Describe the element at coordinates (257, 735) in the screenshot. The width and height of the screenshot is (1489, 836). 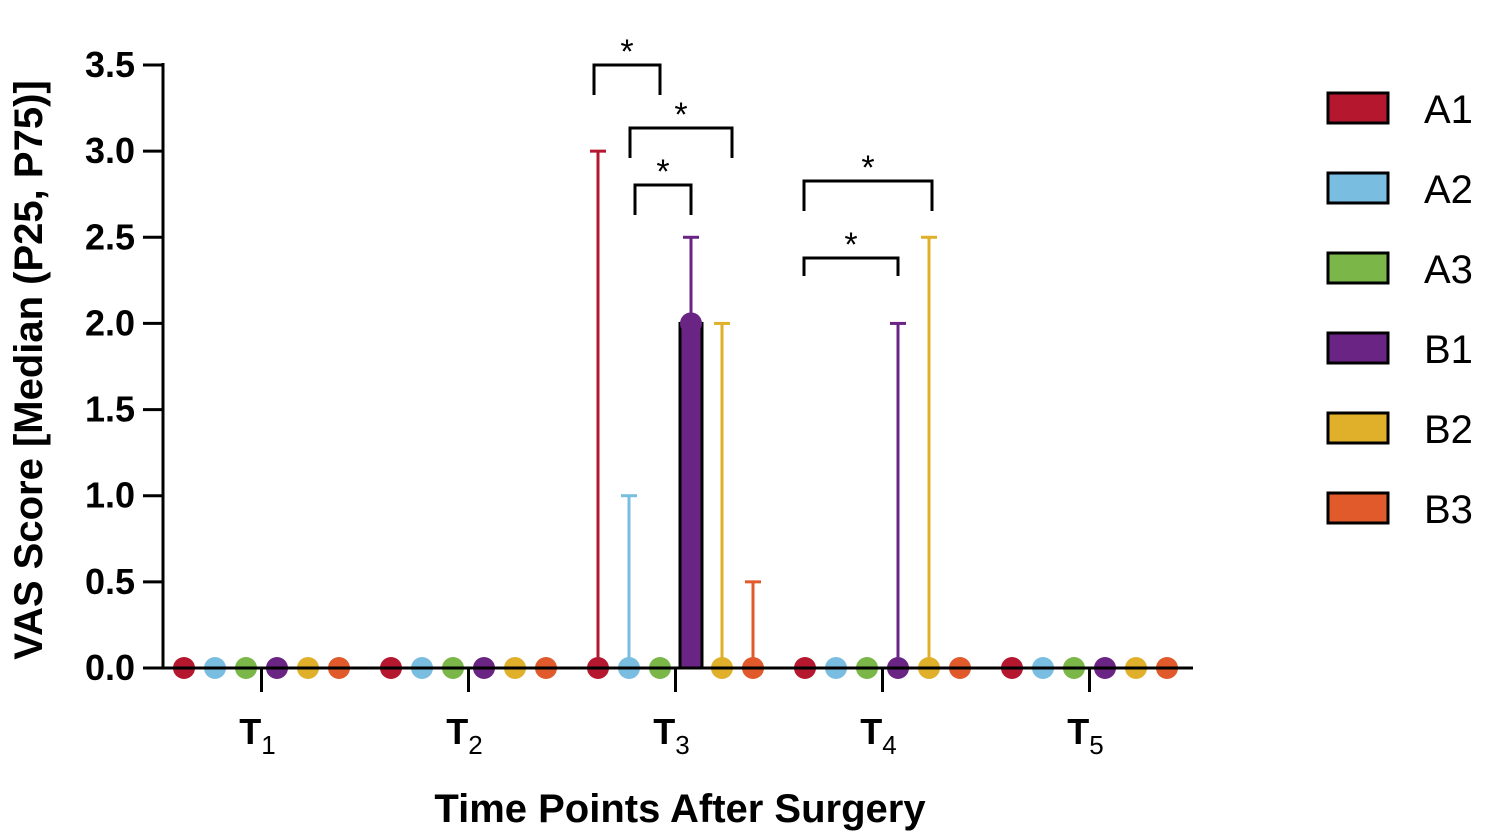
I see `x-tick-label: T1` at that location.